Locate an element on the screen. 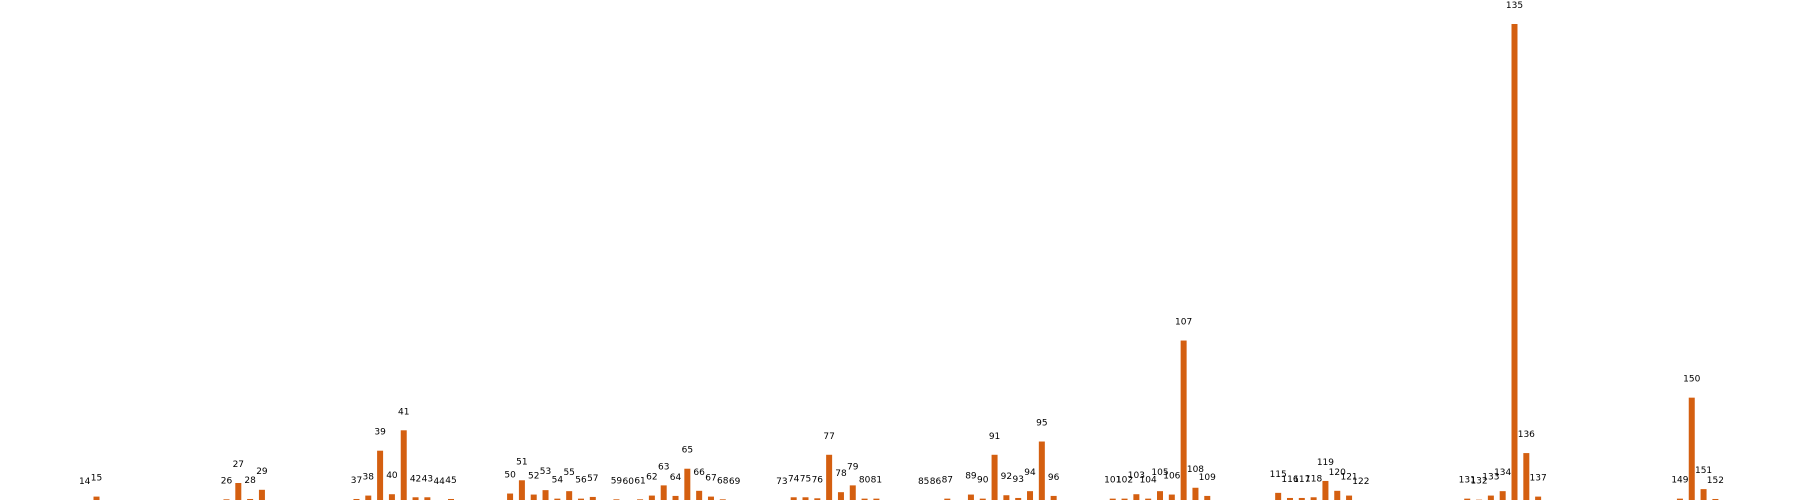 The width and height of the screenshot is (1800, 500). bar-label-38: 38 is located at coordinates (369, 478).